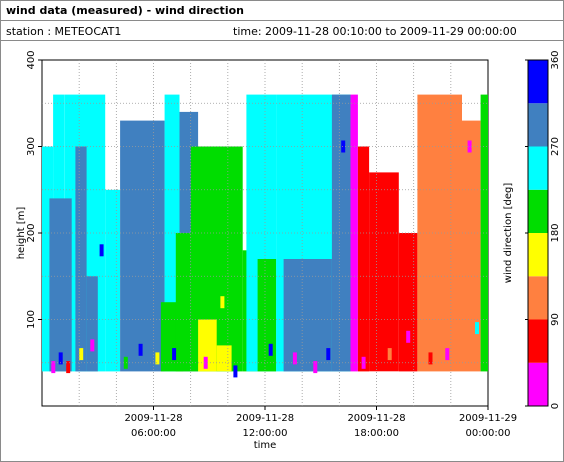 This screenshot has height=462, width=564. What do you see at coordinates (555, 146) in the screenshot?
I see `colorbar-tick-label: 270` at bounding box center [555, 146].